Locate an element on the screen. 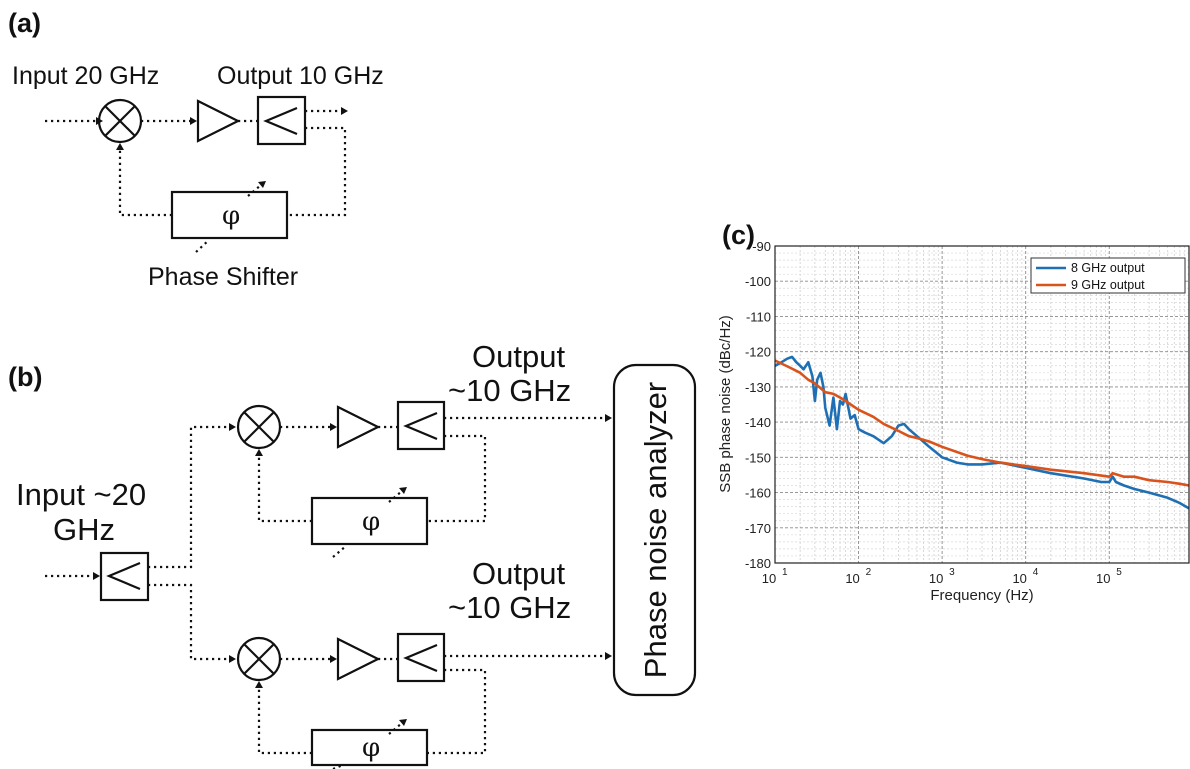  lower-output-label-line1: Output is located at coordinates (518, 573).